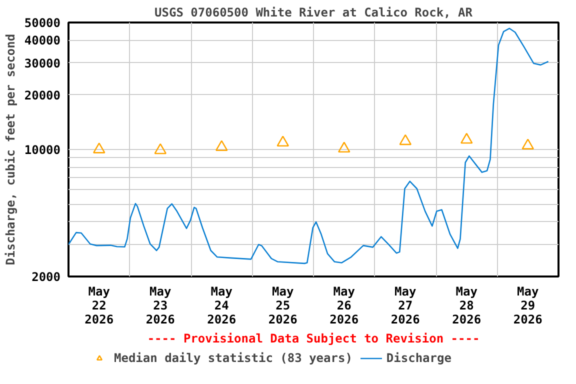 This screenshot has height=384, width=576. Describe the element at coordinates (313, 339) in the screenshot. I see `text: ---- Provisional Data Subject to Revision ----` at that location.